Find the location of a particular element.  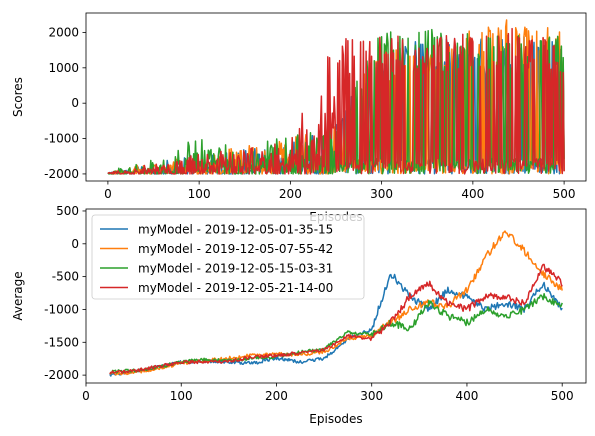

legend-box is located at coordinates (228, 257).